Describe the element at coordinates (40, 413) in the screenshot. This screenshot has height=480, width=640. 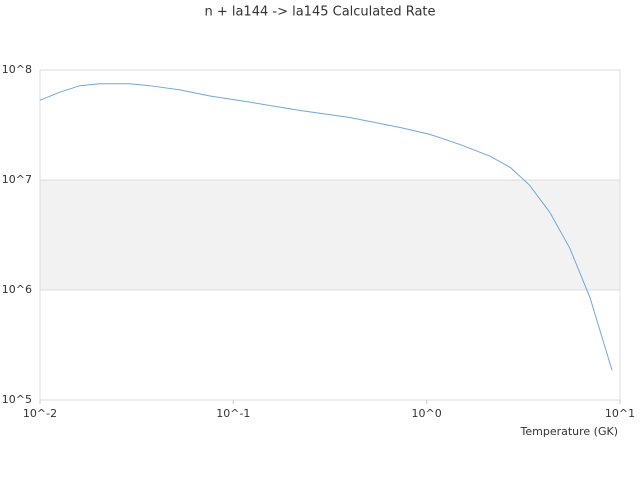
I see `x-tick-label: 10^-2` at that location.